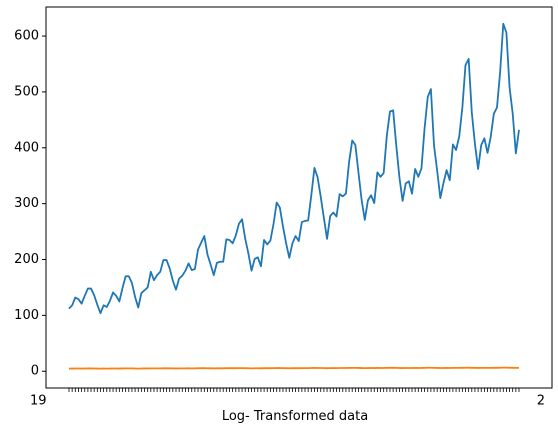  Describe the element at coordinates (26, 36) in the screenshot. I see `y-tick-label: 600` at that location.